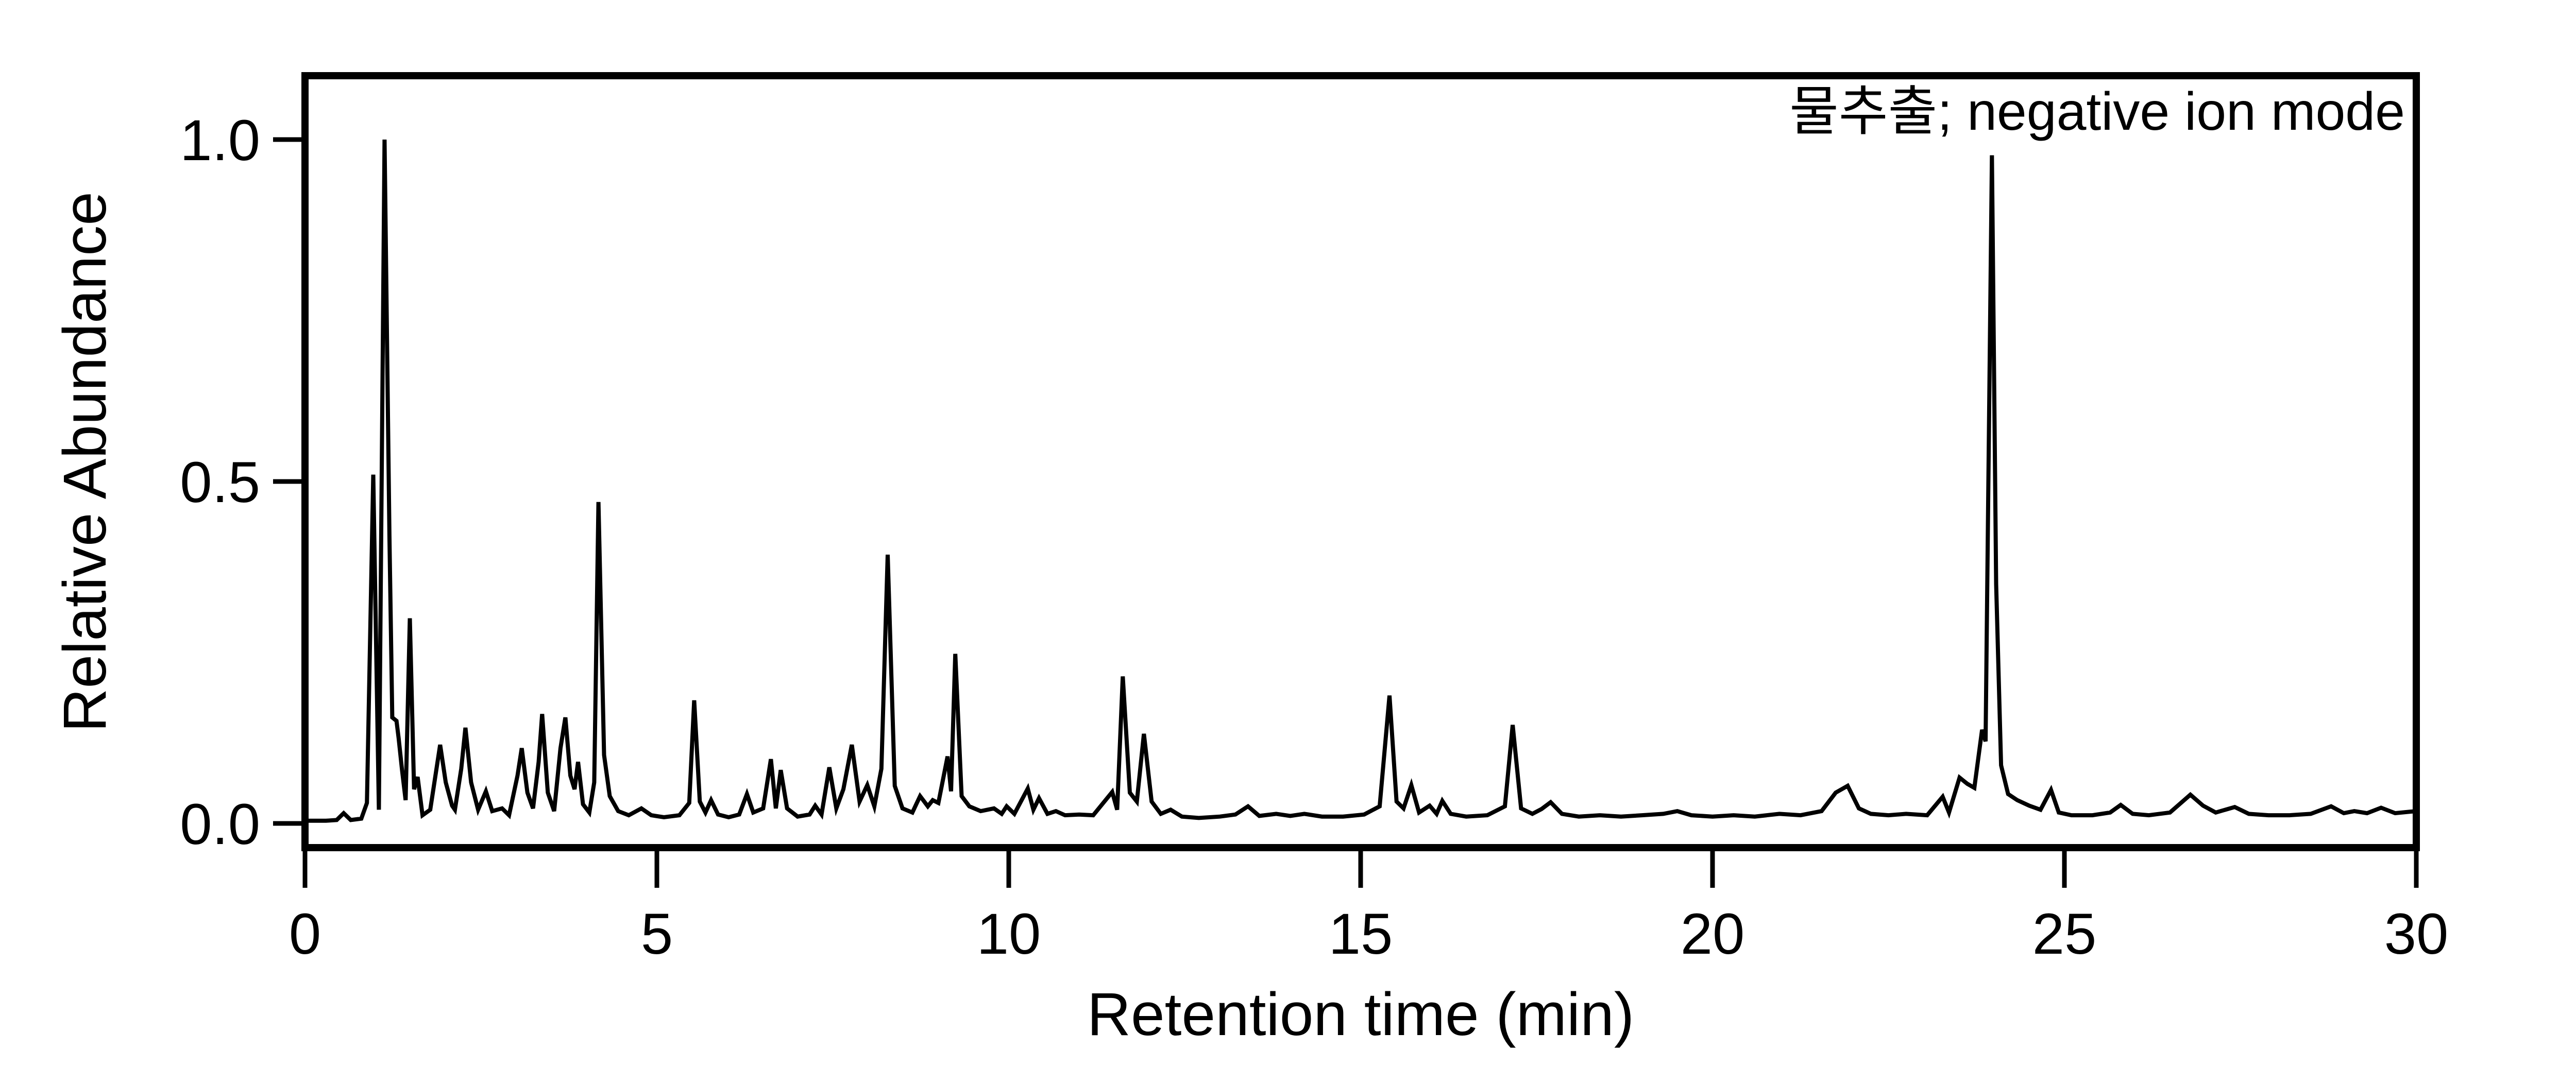 The height and width of the screenshot is (1084, 2576). Describe the element at coordinates (220, 140) in the screenshot. I see `y-tick-label: 1.0` at that location.